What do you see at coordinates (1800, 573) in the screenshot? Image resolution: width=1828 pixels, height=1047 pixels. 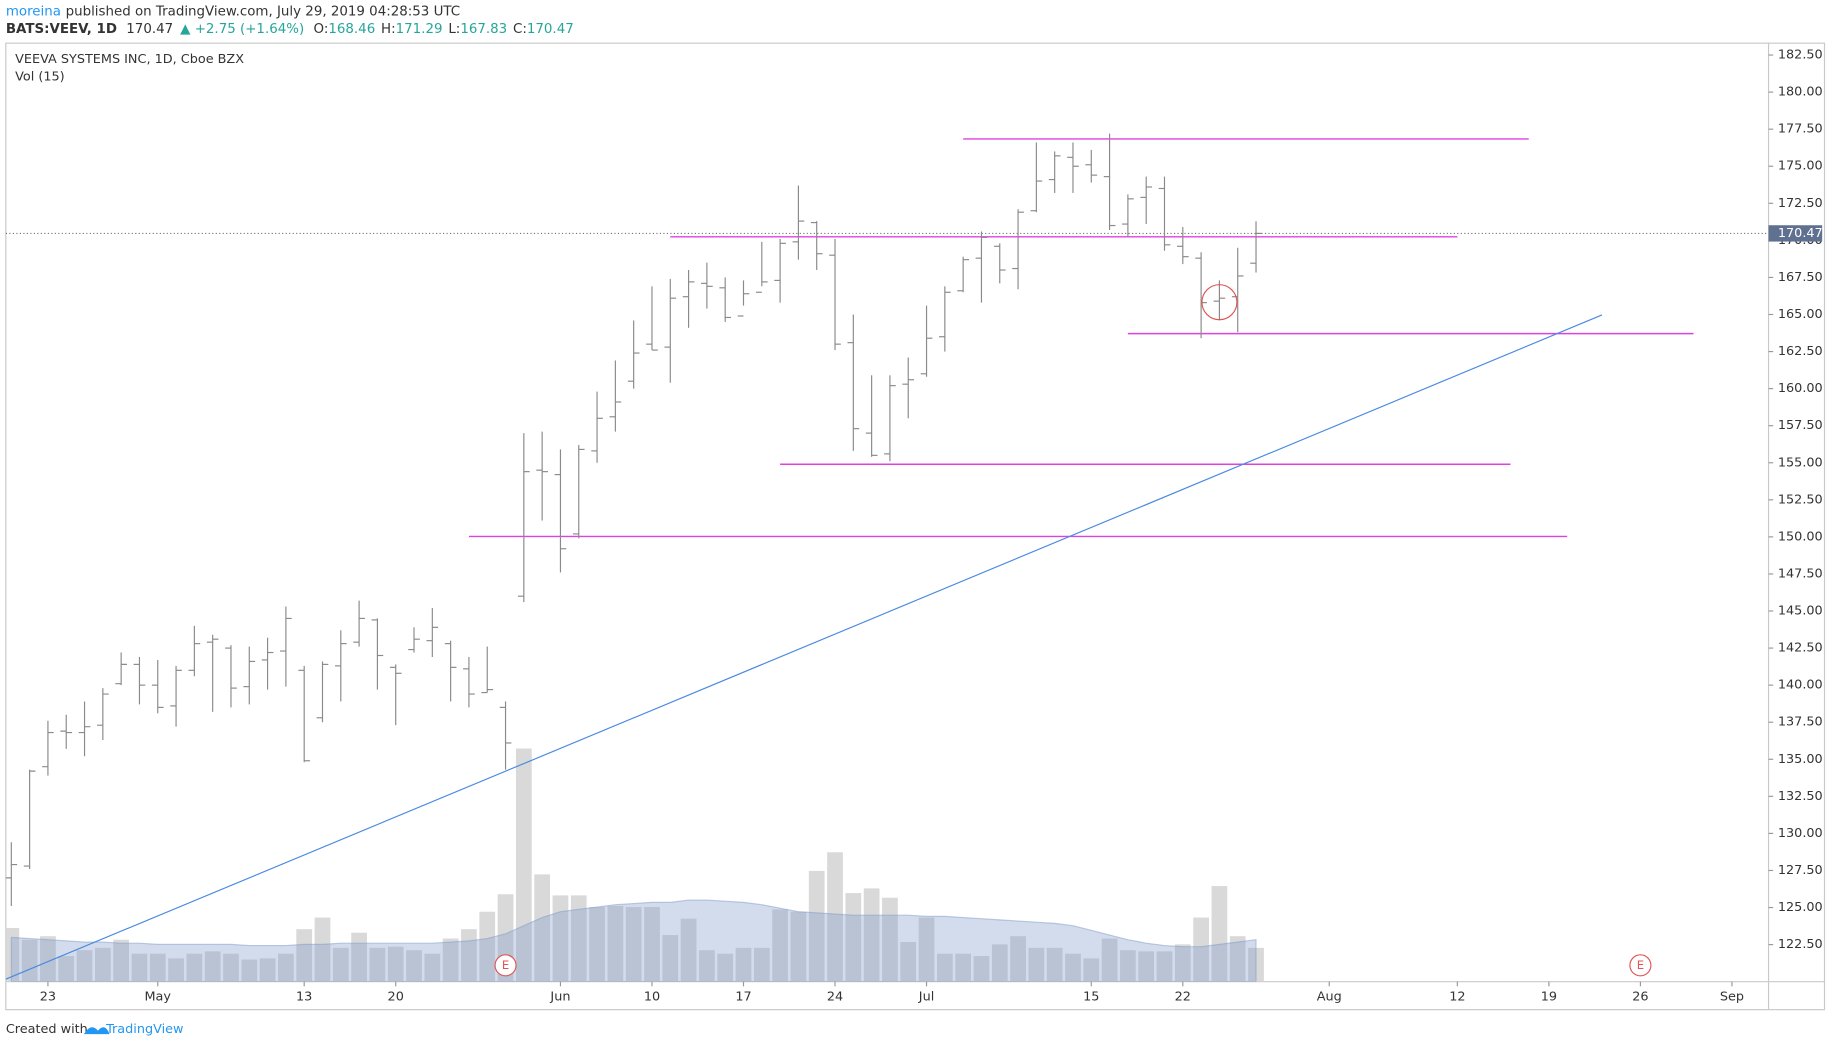 I see `y-tick-label: 147.50` at bounding box center [1800, 573].